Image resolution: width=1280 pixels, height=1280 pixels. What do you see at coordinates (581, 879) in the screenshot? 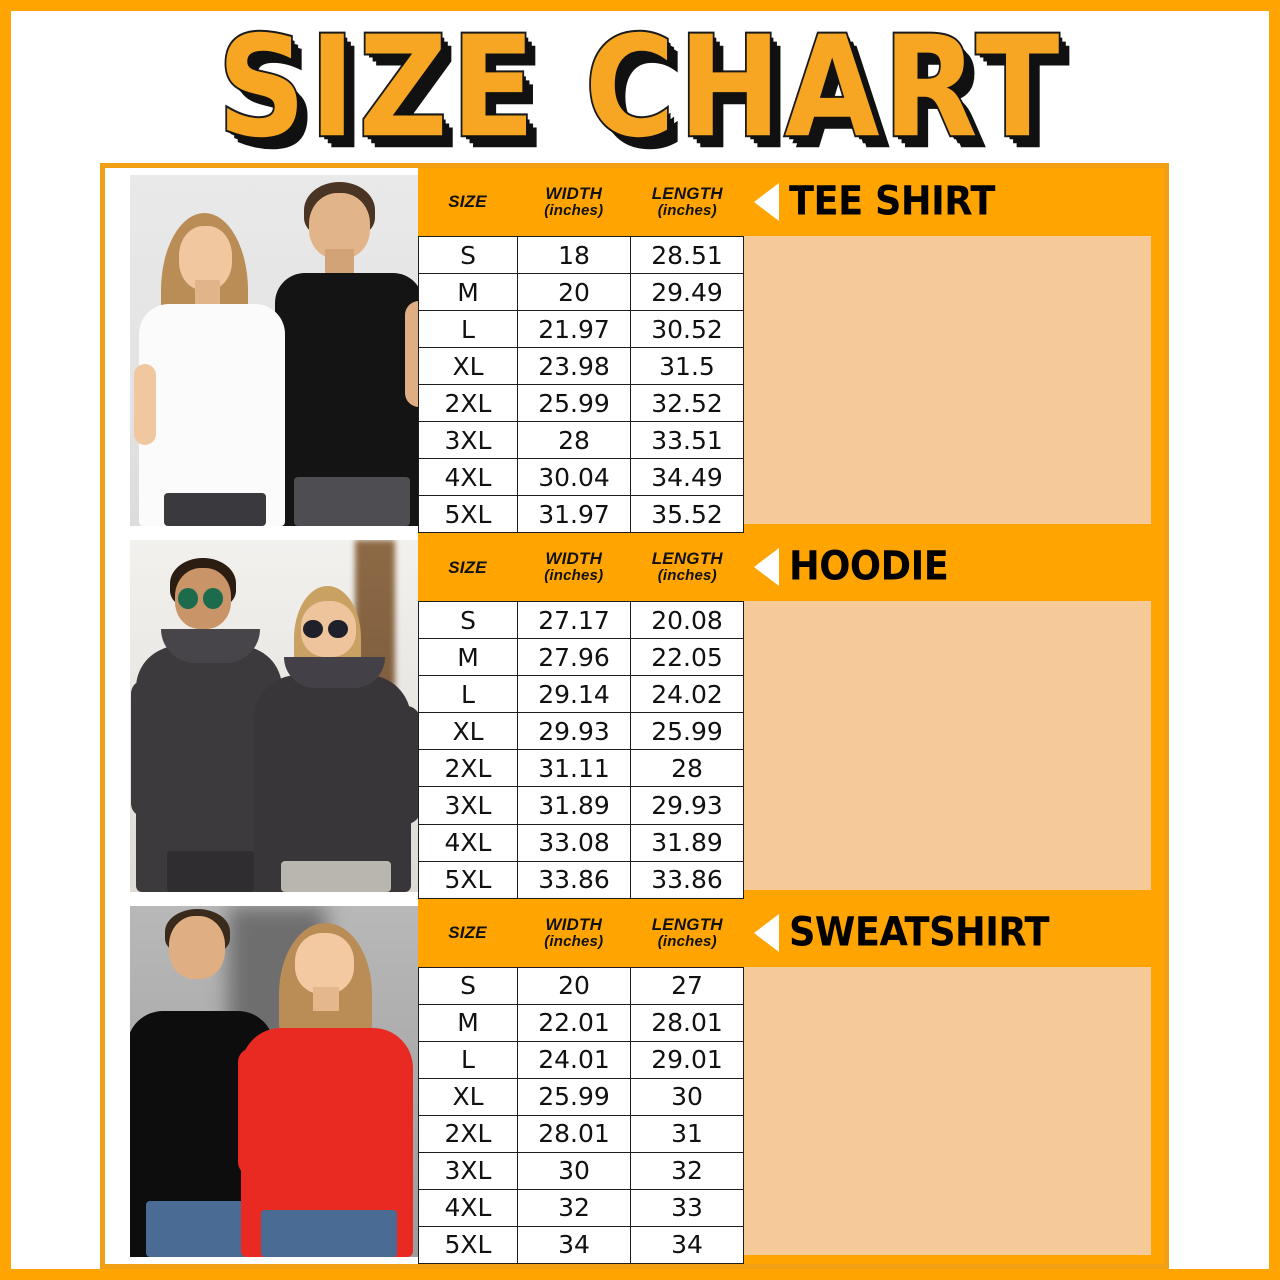
I see `table-row: 5XL 33.86 33.86` at bounding box center [581, 879].